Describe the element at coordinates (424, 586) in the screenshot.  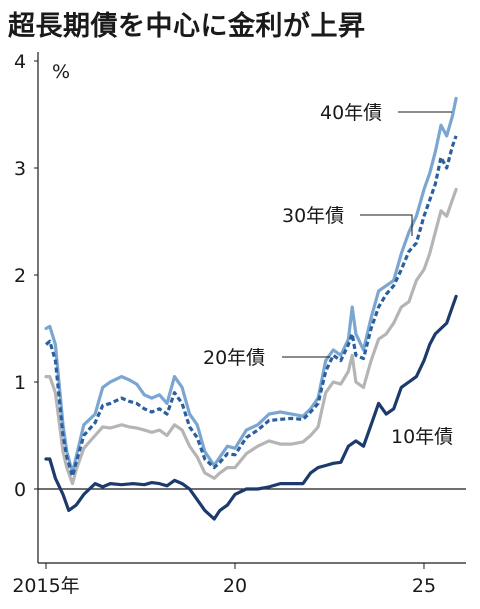
I see `x-tick-label: 25` at that location.